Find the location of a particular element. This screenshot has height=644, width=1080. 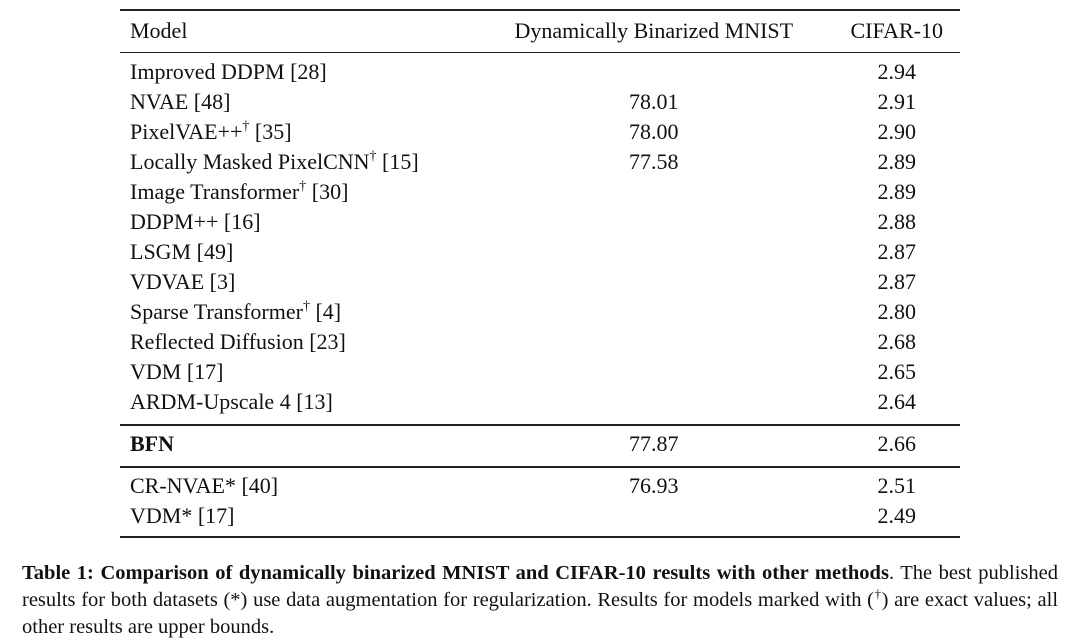

mnist-value: 77.58 is located at coordinates (654, 161).